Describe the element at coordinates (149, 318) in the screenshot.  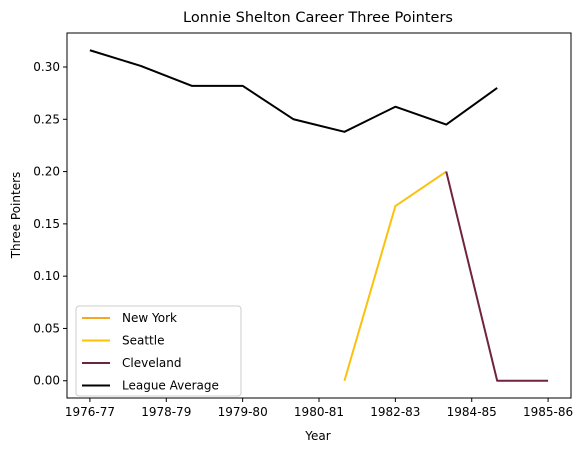
I see `legend-label-0: New York` at that location.